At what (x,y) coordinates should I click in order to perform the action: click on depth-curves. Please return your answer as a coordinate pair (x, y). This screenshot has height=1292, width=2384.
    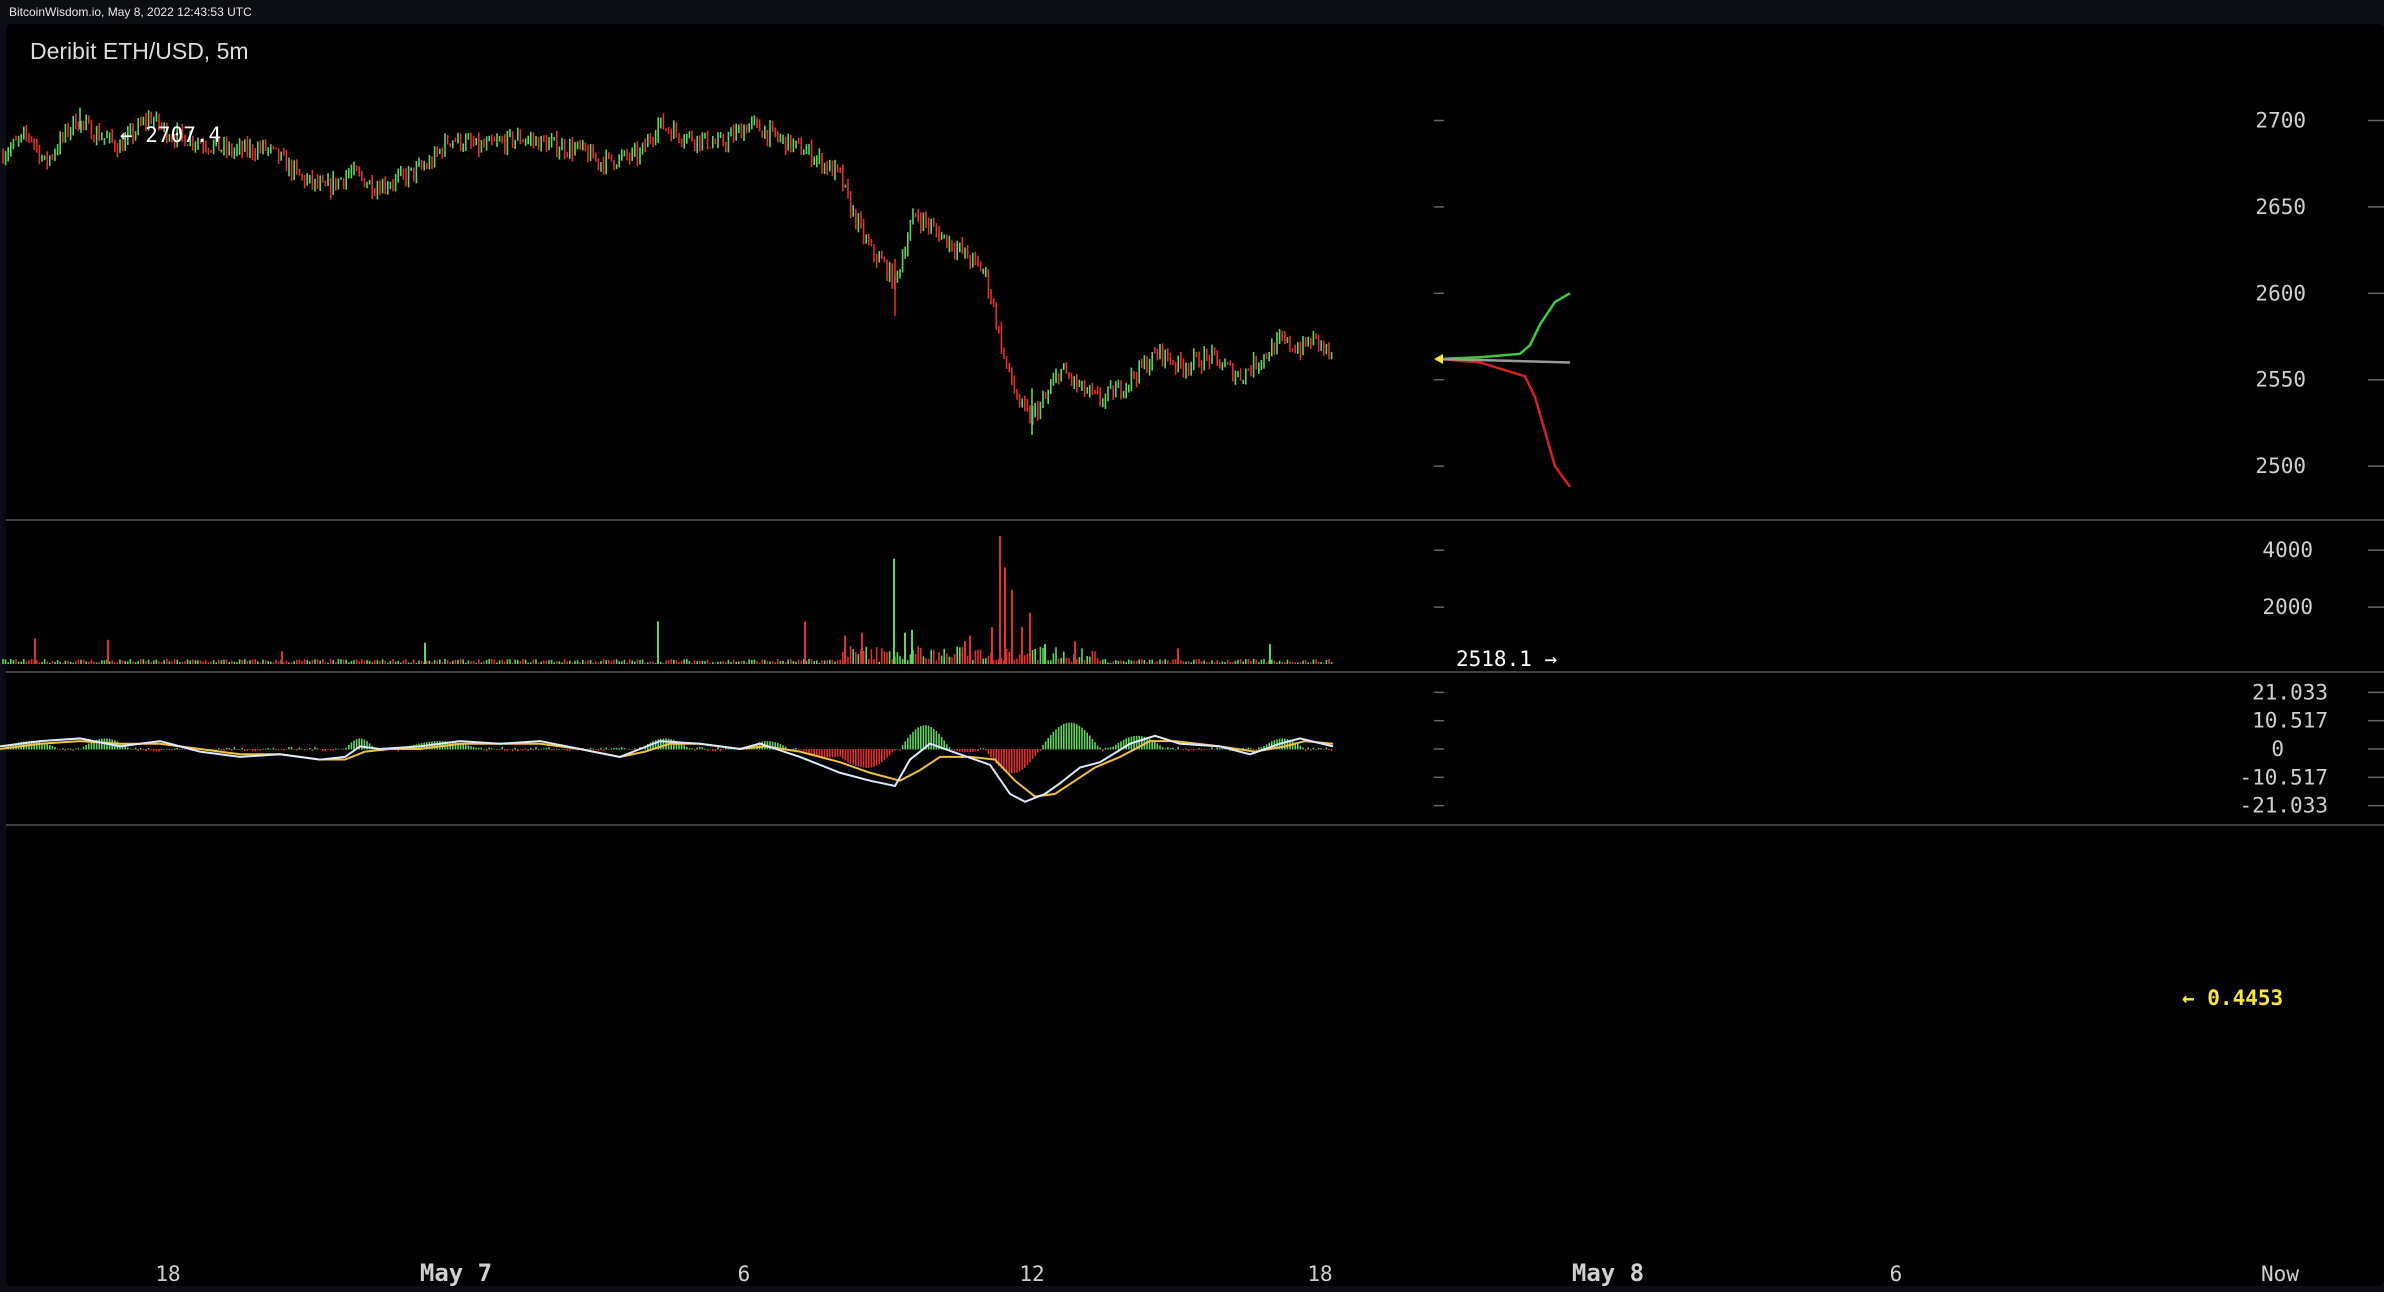
    Looking at the image, I should click on (1503, 390).